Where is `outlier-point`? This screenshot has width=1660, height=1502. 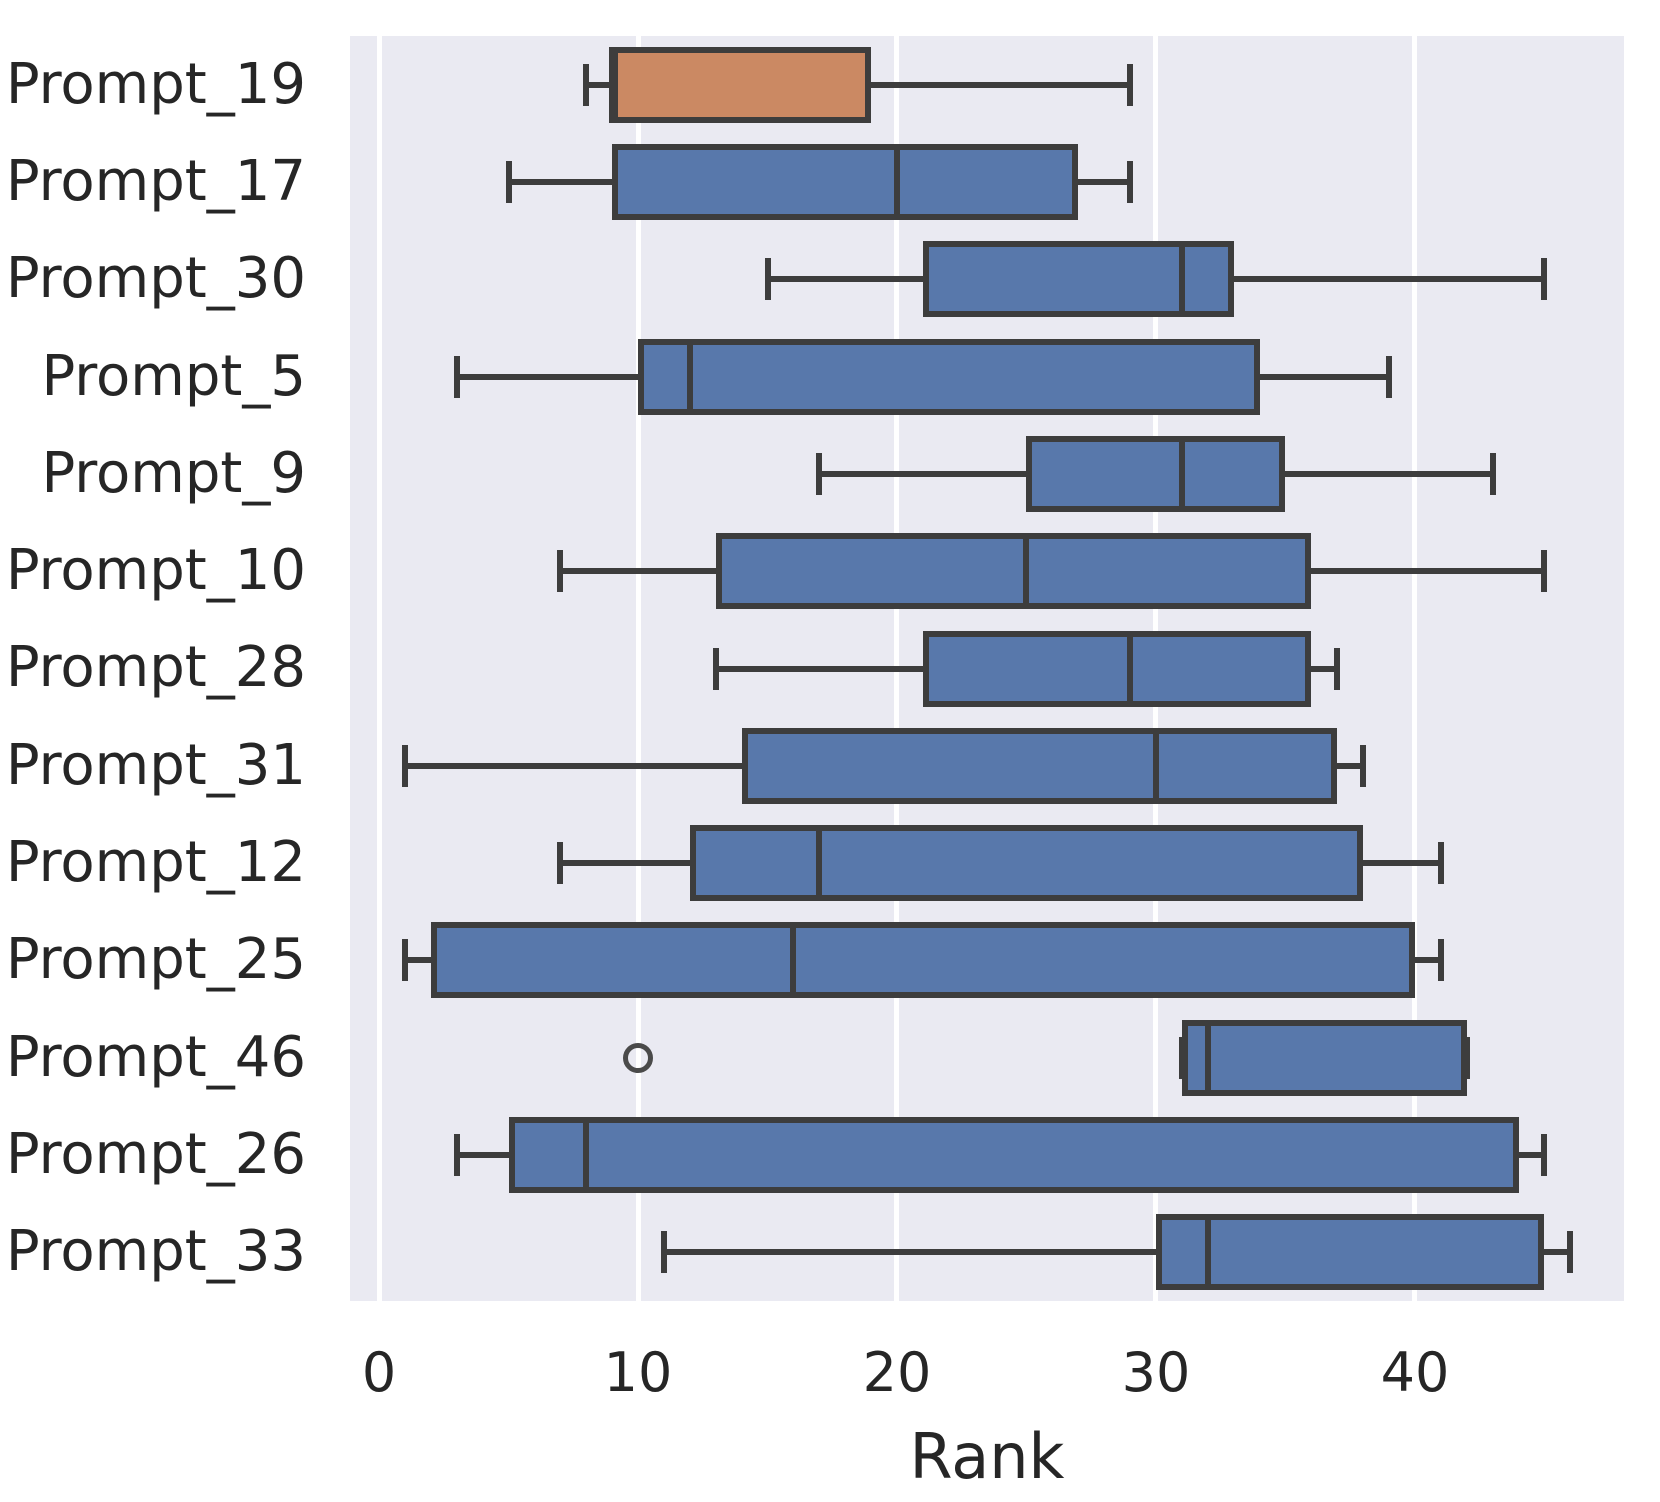
outlier-point is located at coordinates (638, 1057).